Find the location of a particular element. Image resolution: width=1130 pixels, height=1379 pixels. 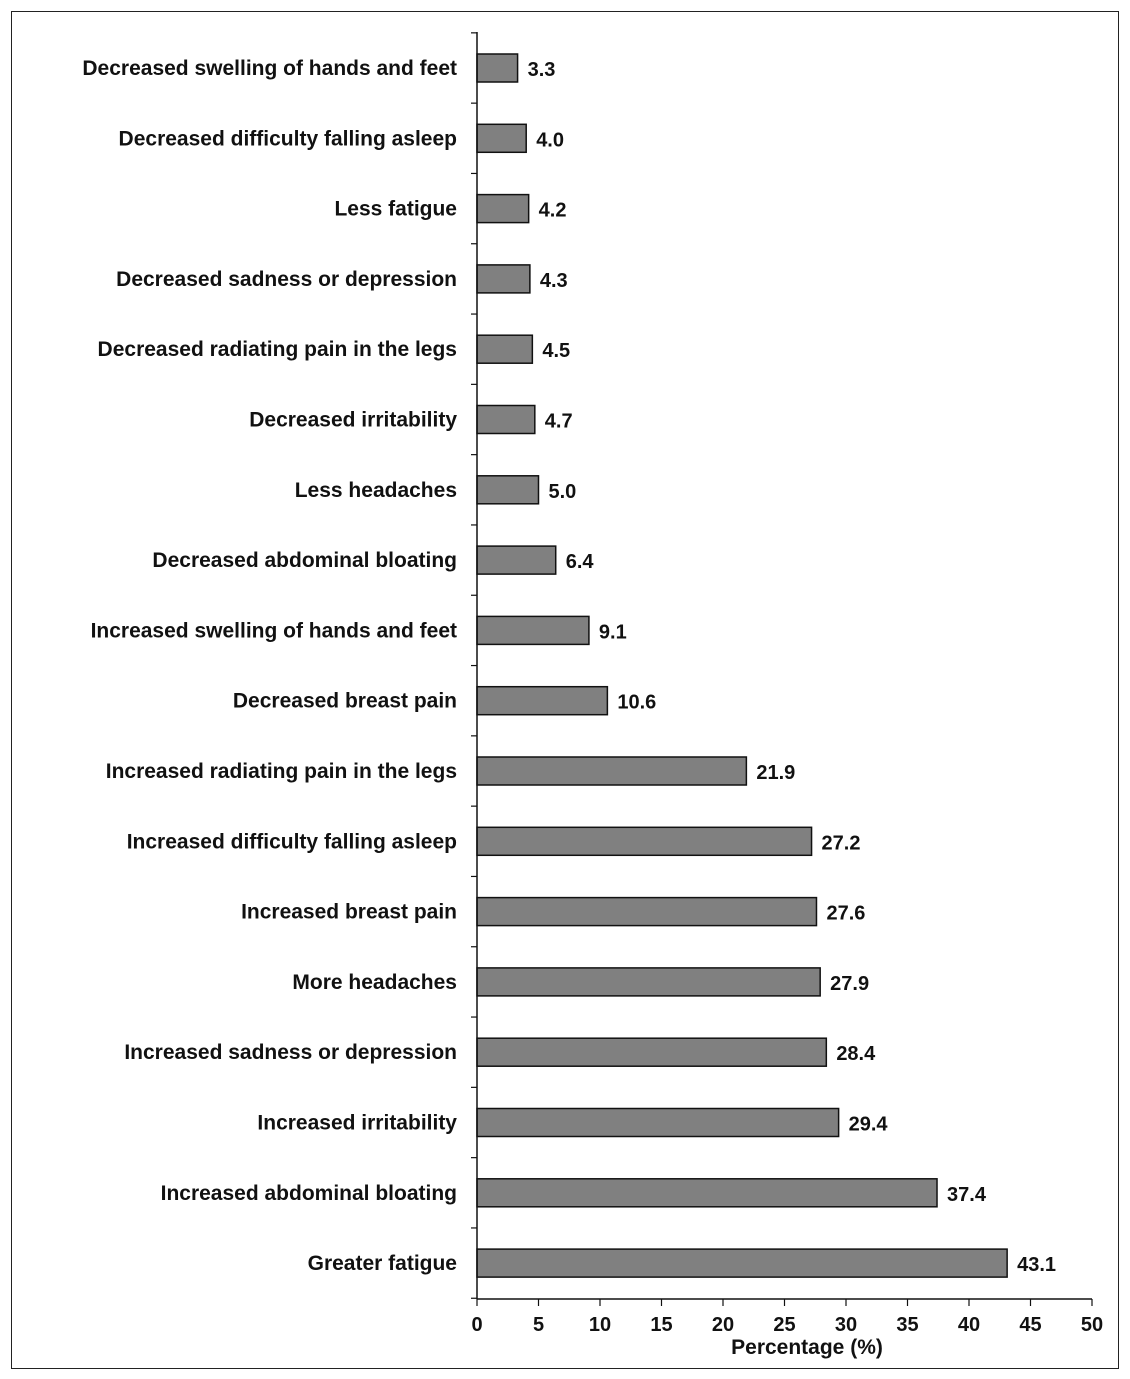

x-tick-label: 45 is located at coordinates (1030, 1325).